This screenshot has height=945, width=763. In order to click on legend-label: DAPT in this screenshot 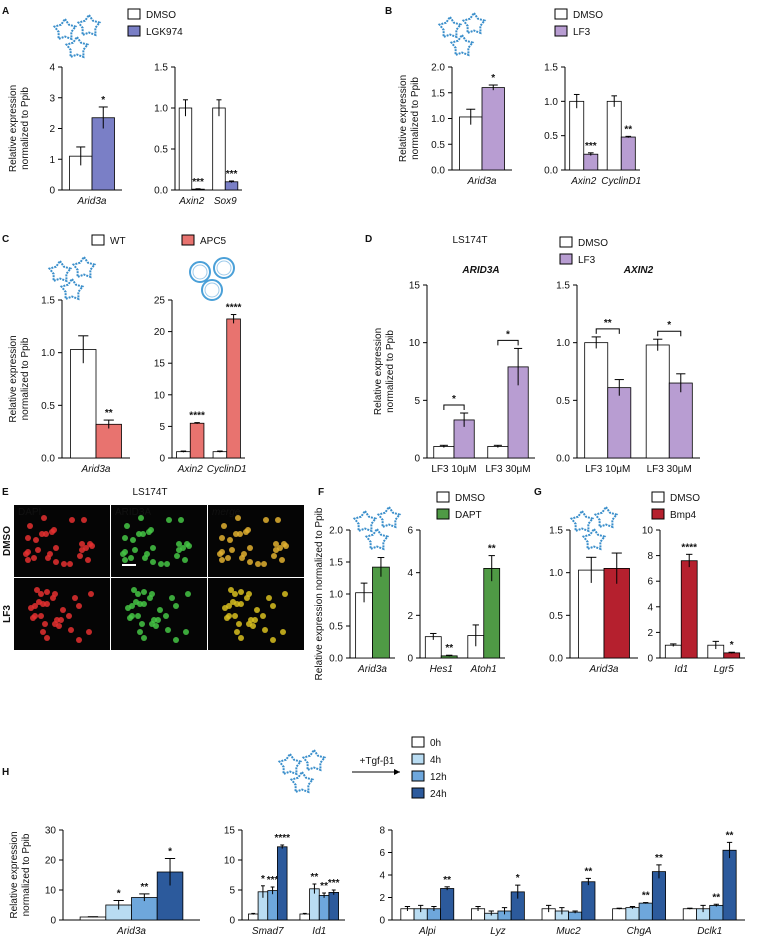, I will do `click(468, 515)`.